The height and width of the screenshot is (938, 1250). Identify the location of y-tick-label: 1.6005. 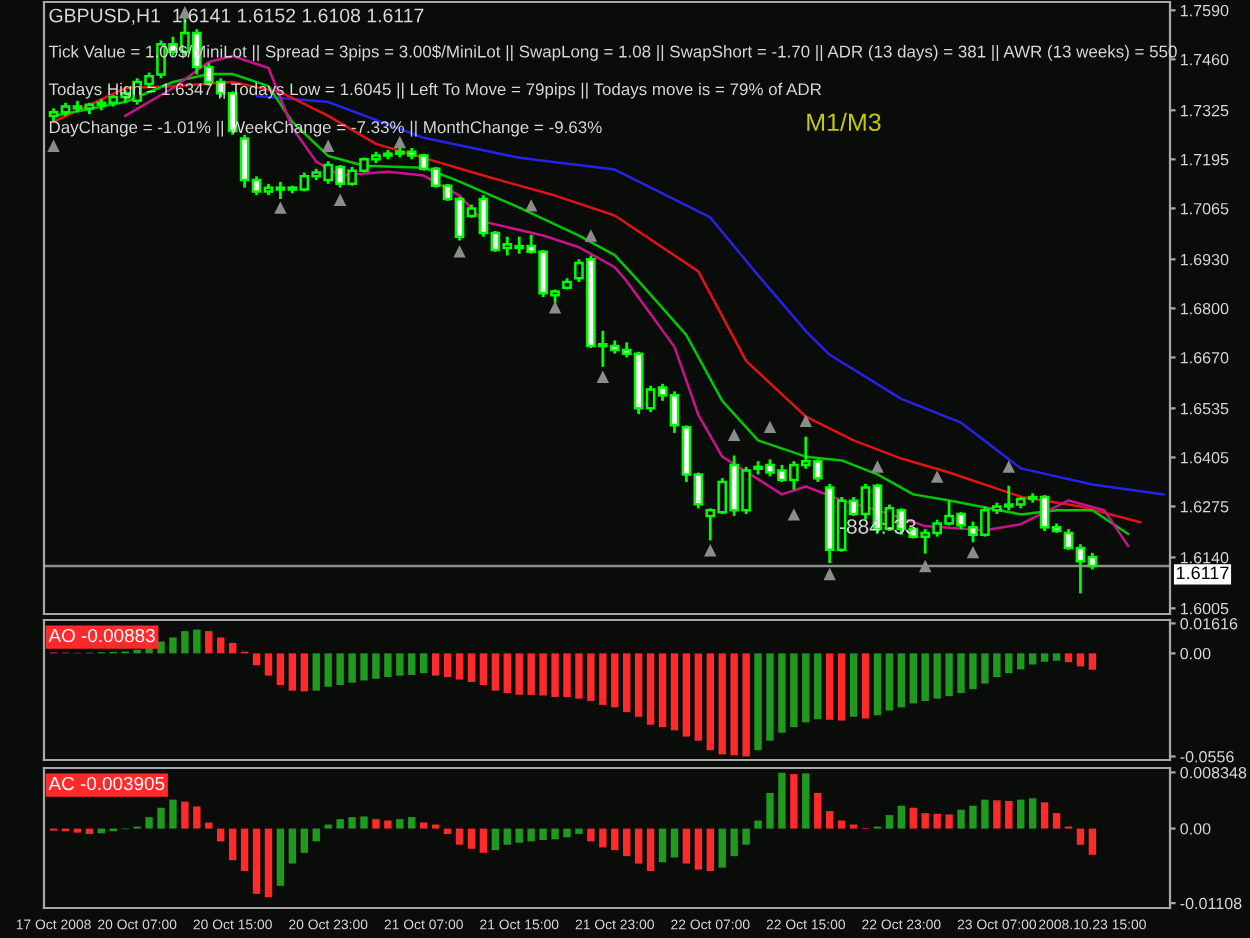
(1204, 608).